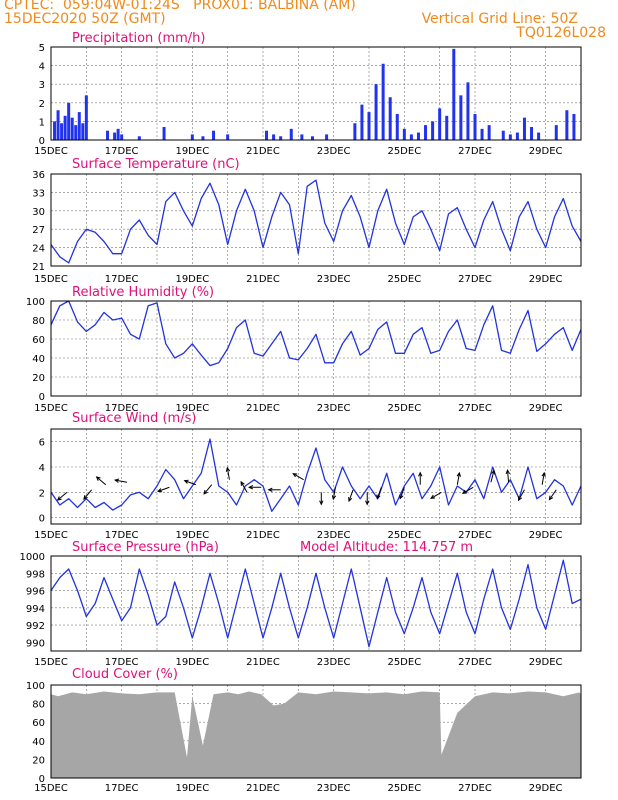 This screenshot has height=800, width=618. I want to click on temperature-xtick-label: 23DEC, so click(334, 279).